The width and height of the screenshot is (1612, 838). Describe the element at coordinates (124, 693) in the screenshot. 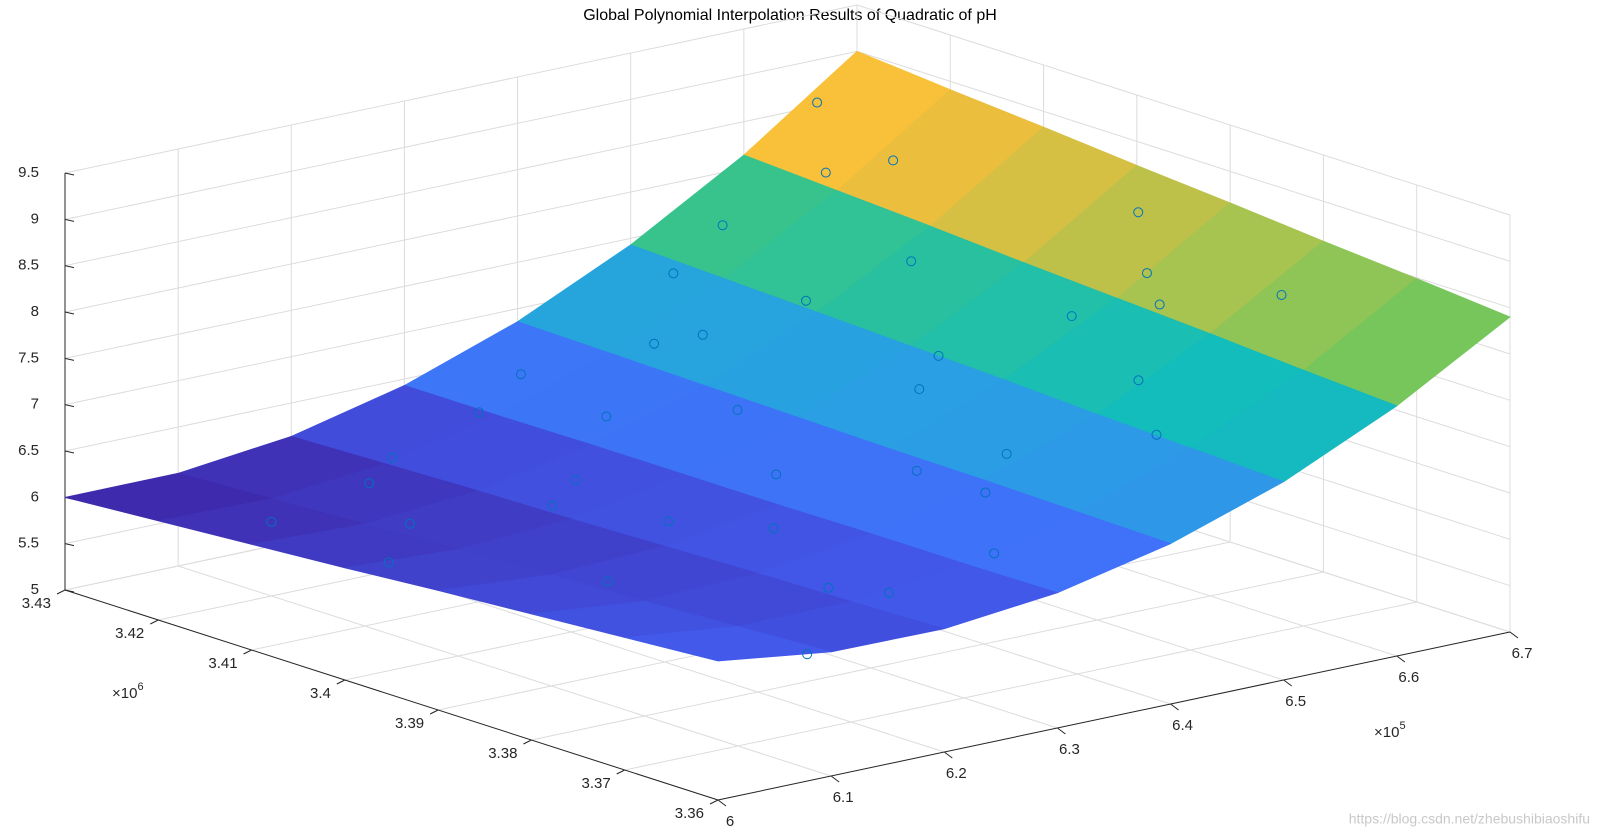

I see `multiplier-base: ×10` at that location.